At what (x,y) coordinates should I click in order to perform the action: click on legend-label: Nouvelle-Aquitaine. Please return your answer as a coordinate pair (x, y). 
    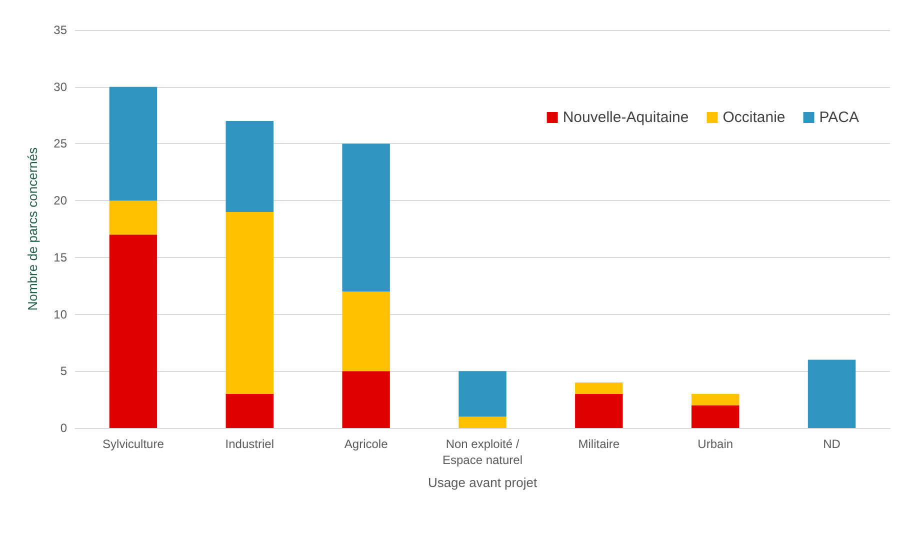
    Looking at the image, I should click on (625, 117).